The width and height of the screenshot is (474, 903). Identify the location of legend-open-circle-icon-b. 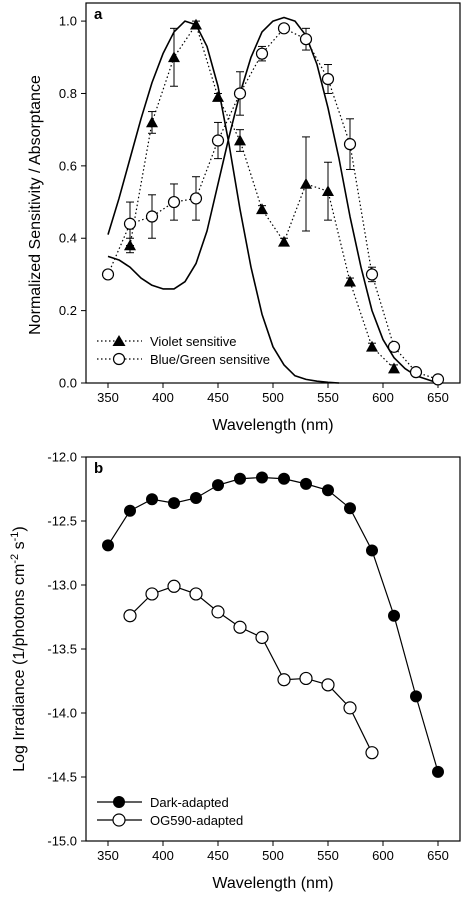
(119, 820).